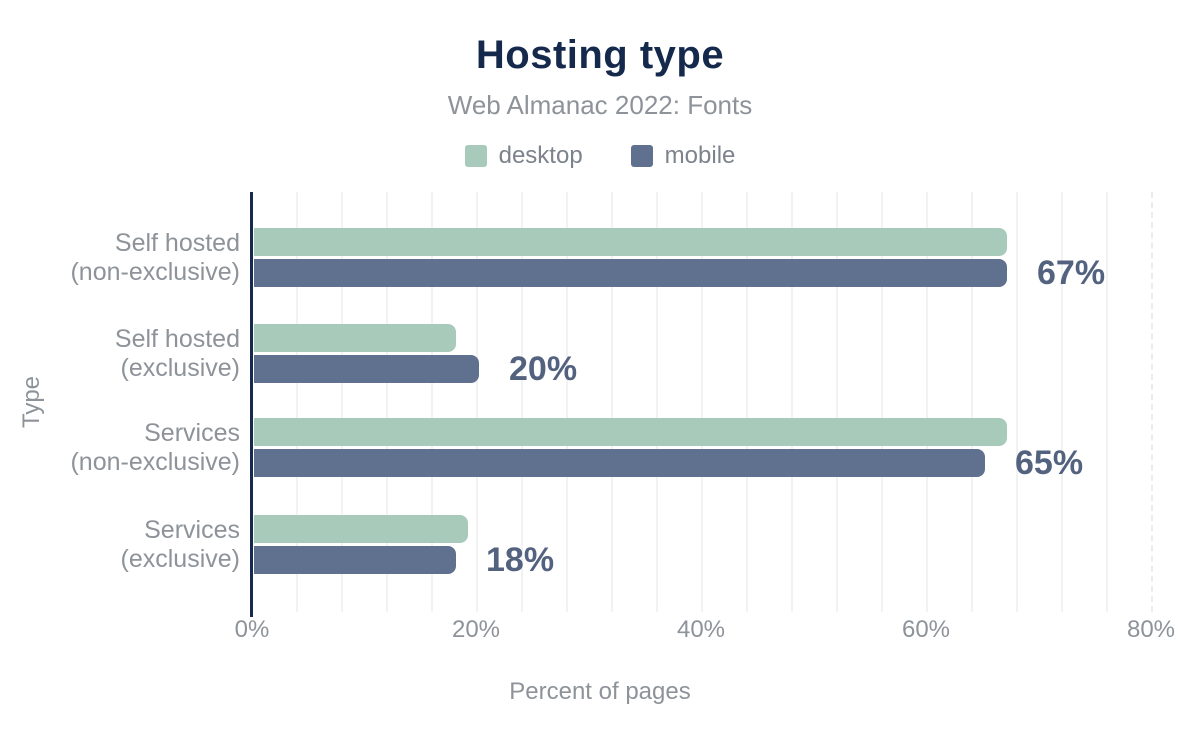 The width and height of the screenshot is (1200, 742). I want to click on legend: desktop mobile, so click(600, 156).